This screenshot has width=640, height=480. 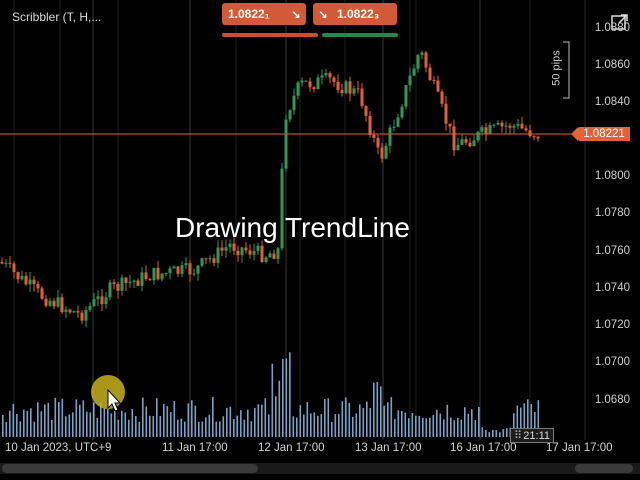 I want to click on crosshair-time-label: ⠿ 21:11, so click(x=532, y=435).